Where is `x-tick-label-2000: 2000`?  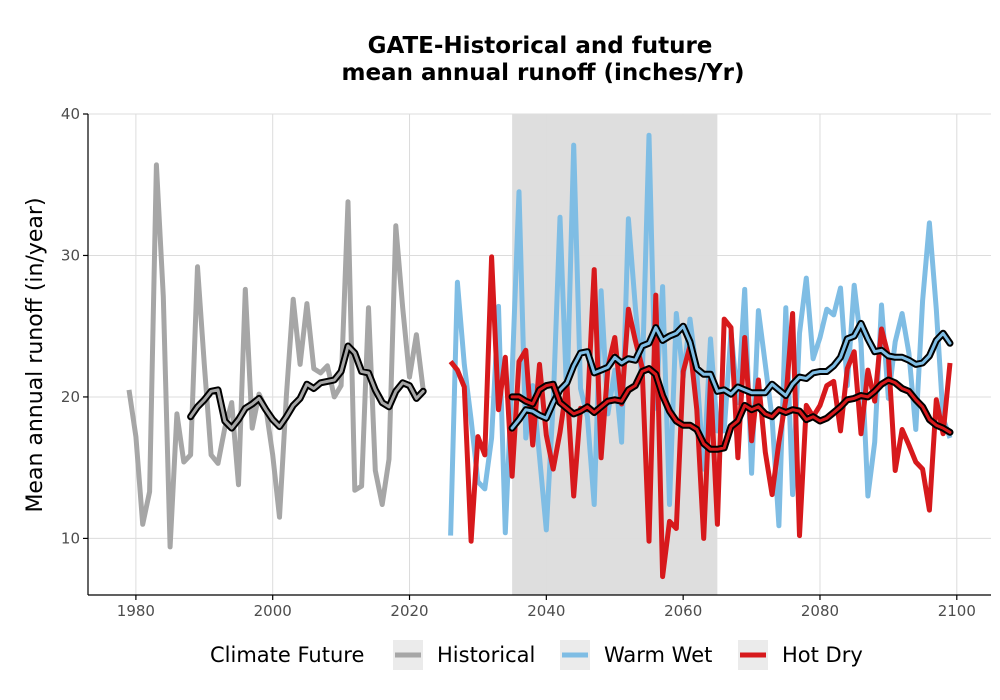 x-tick-label-2000: 2000 is located at coordinates (273, 611).